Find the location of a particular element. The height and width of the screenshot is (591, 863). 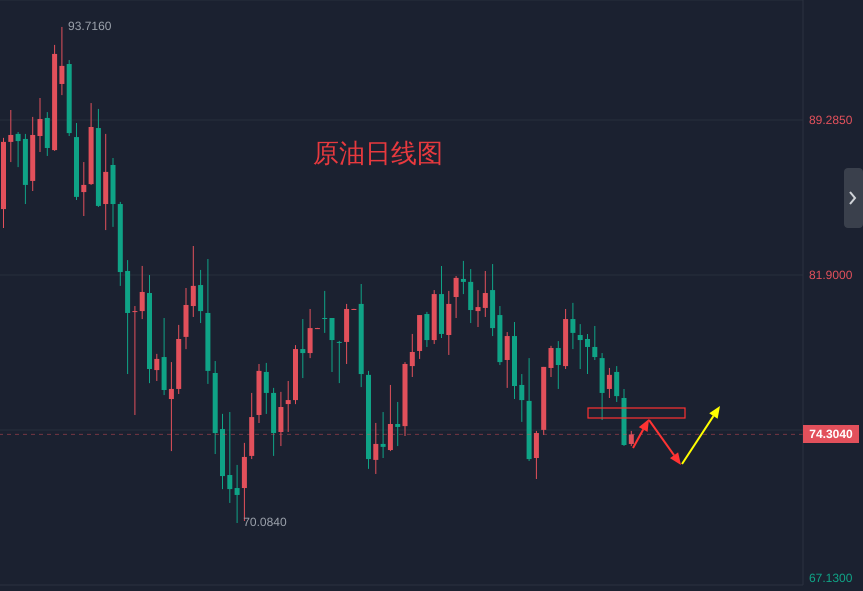

text: 原油日线图 is located at coordinates (378, 154).